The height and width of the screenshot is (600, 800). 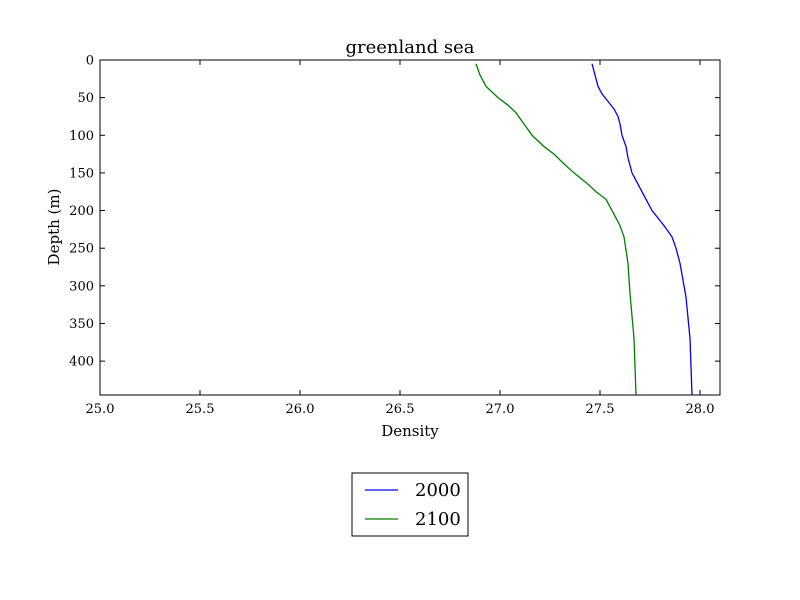 What do you see at coordinates (410, 431) in the screenshot?
I see `x-axis-label: Density` at bounding box center [410, 431].